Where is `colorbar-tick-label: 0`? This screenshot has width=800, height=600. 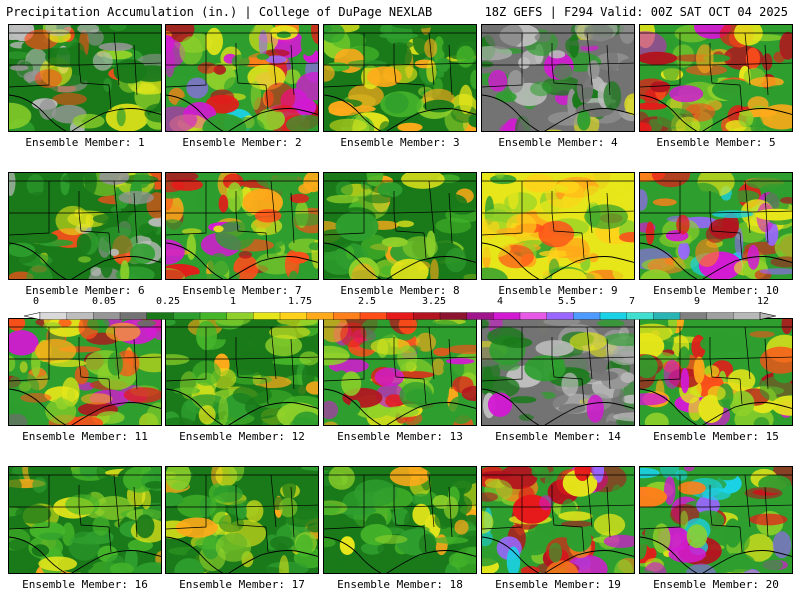
colorbar-tick-label: 0 is located at coordinates (36, 301).